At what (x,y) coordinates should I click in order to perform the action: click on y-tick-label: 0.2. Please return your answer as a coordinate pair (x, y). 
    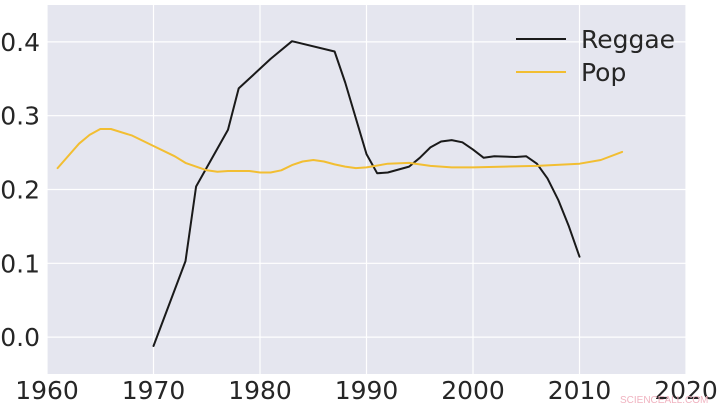
    Looking at the image, I should click on (20, 190).